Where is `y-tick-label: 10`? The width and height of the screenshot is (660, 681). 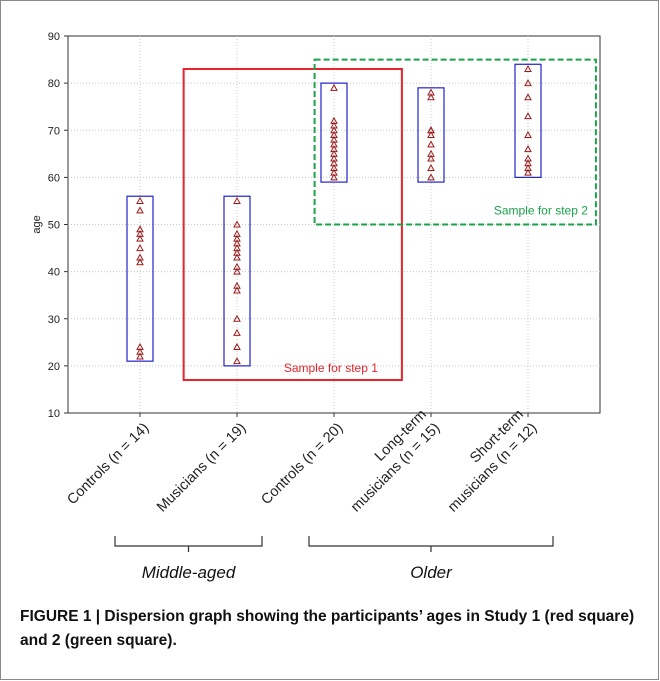
y-tick-label: 10 is located at coordinates (54, 414).